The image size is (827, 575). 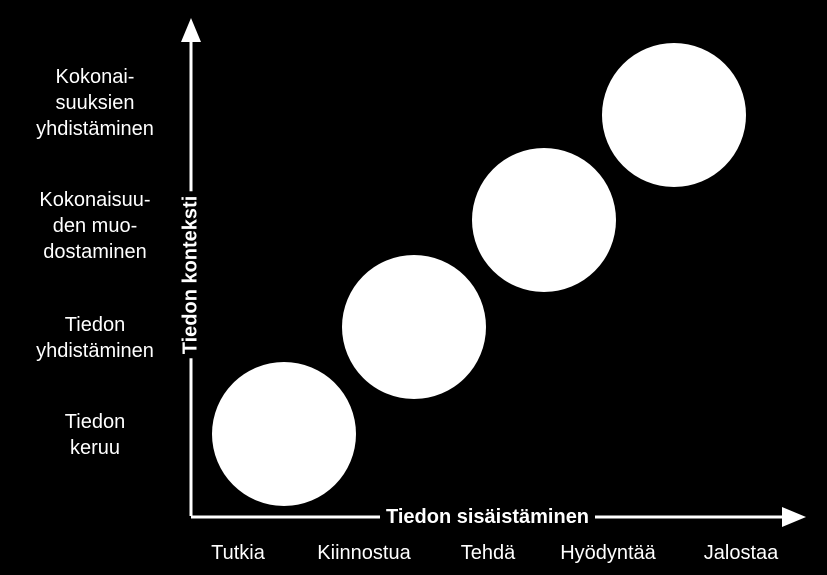 What do you see at coordinates (238, 553) in the screenshot?
I see `x-level-label-1: Tutkia` at bounding box center [238, 553].